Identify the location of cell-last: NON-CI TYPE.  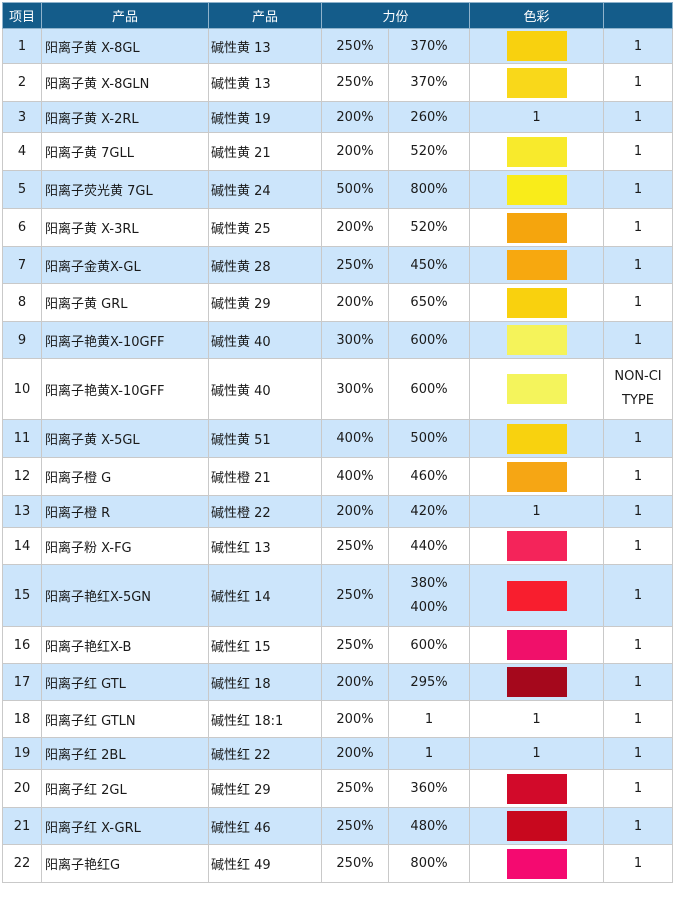
(638, 389).